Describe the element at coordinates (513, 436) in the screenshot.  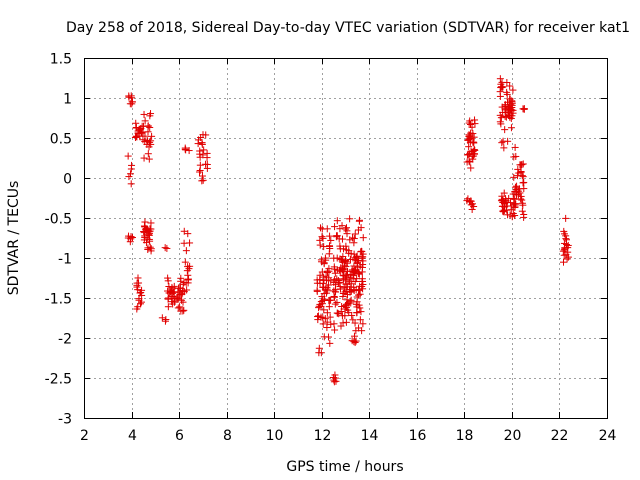
I see `x-tick-label: 20` at that location.